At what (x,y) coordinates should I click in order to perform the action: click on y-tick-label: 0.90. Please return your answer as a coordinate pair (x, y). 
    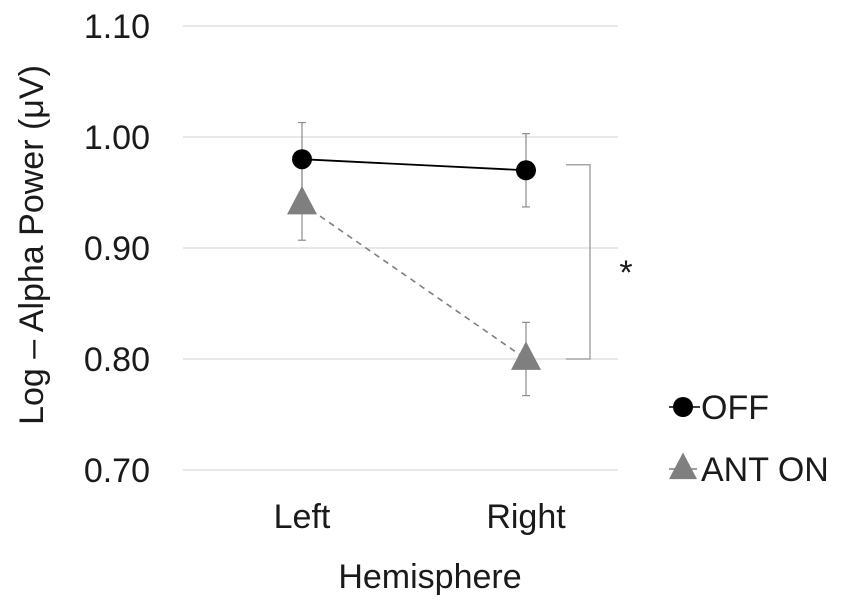
    Looking at the image, I should click on (117, 249).